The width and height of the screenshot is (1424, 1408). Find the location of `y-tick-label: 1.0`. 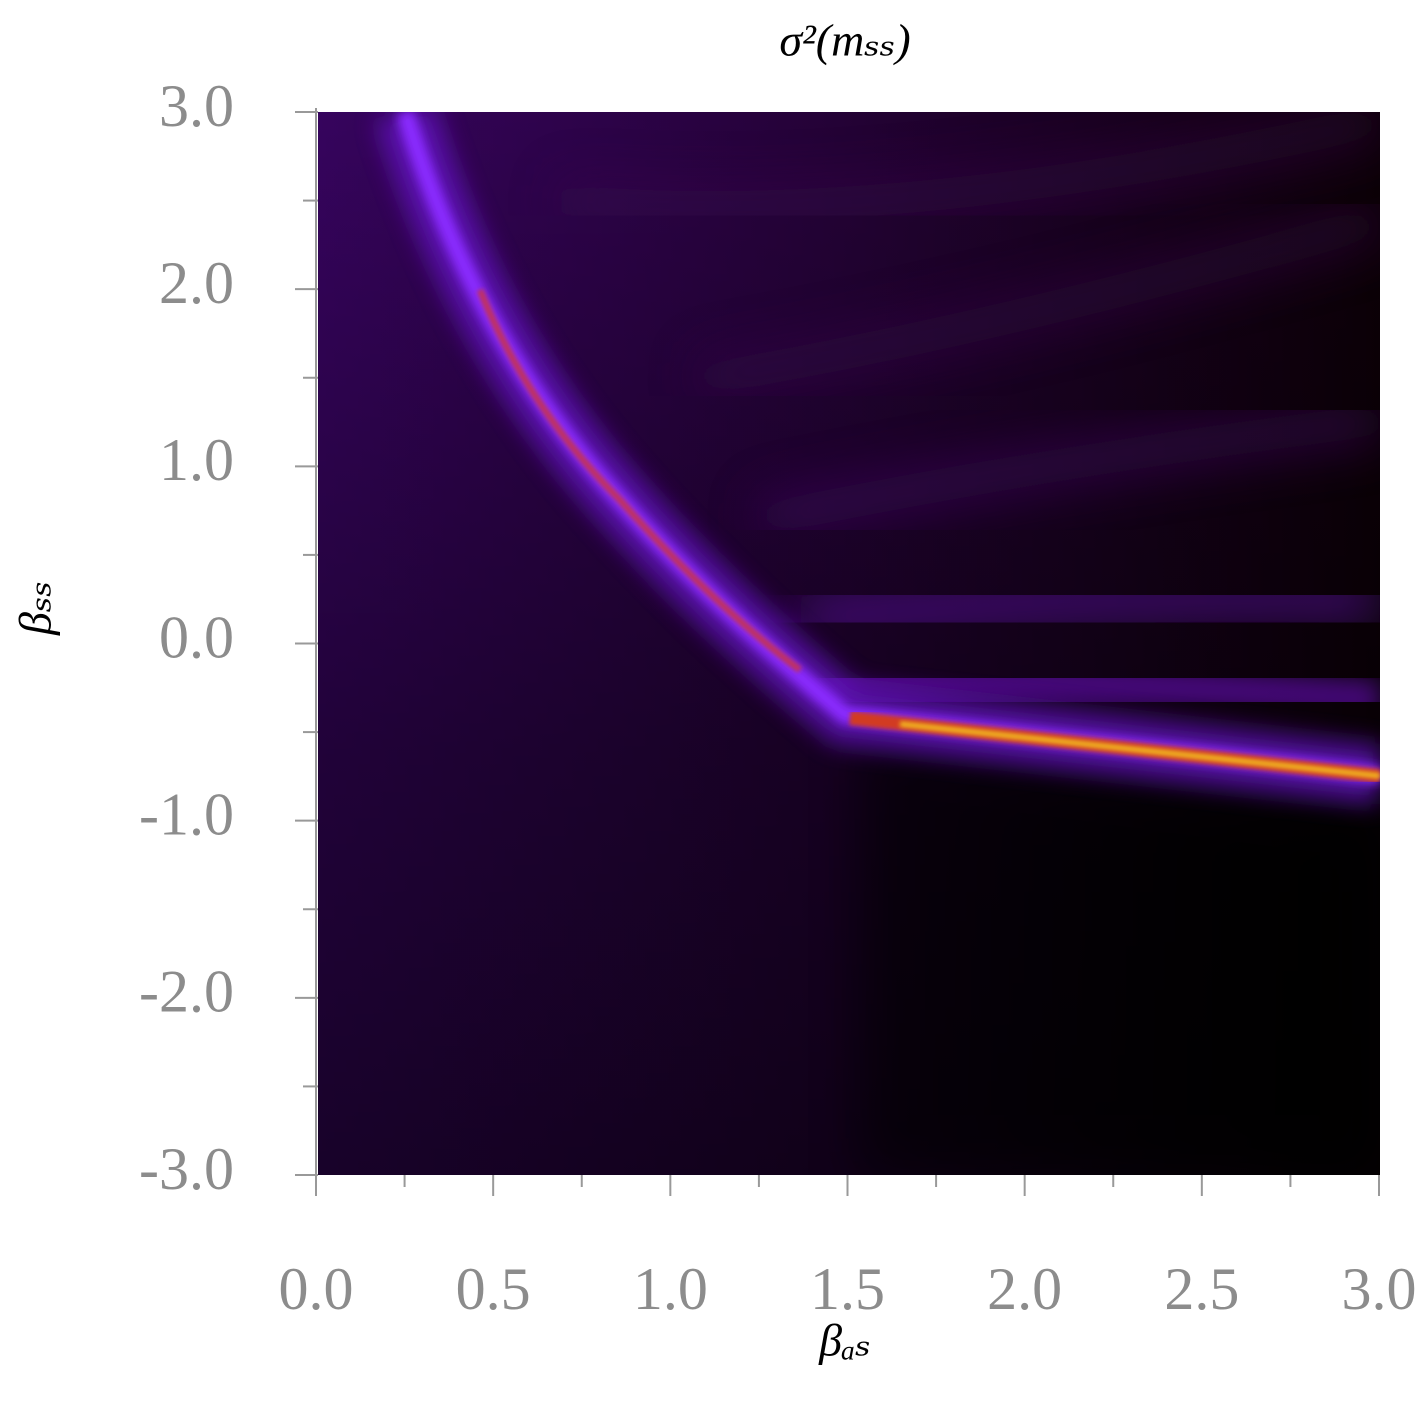

y-tick-label: 1.0 is located at coordinates (196, 460).